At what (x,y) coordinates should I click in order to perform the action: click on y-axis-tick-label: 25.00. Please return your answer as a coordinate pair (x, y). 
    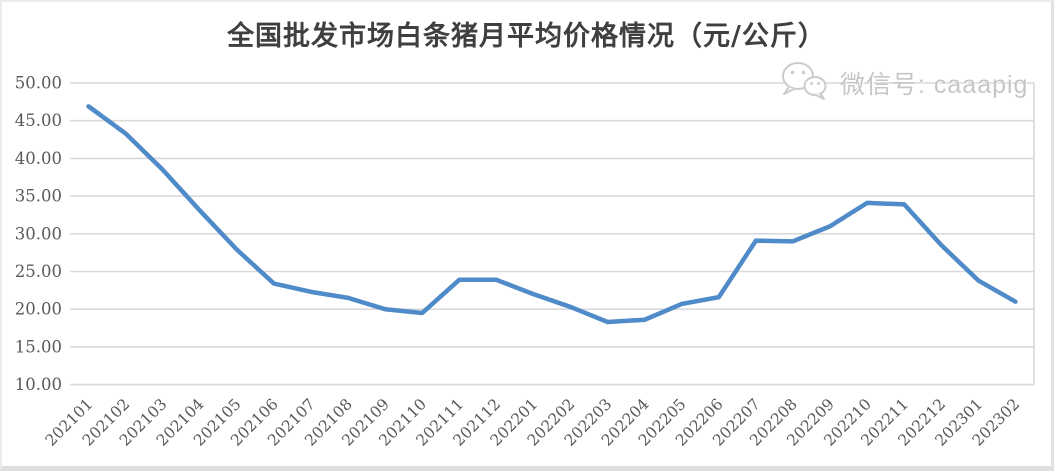
    Looking at the image, I should click on (38, 271).